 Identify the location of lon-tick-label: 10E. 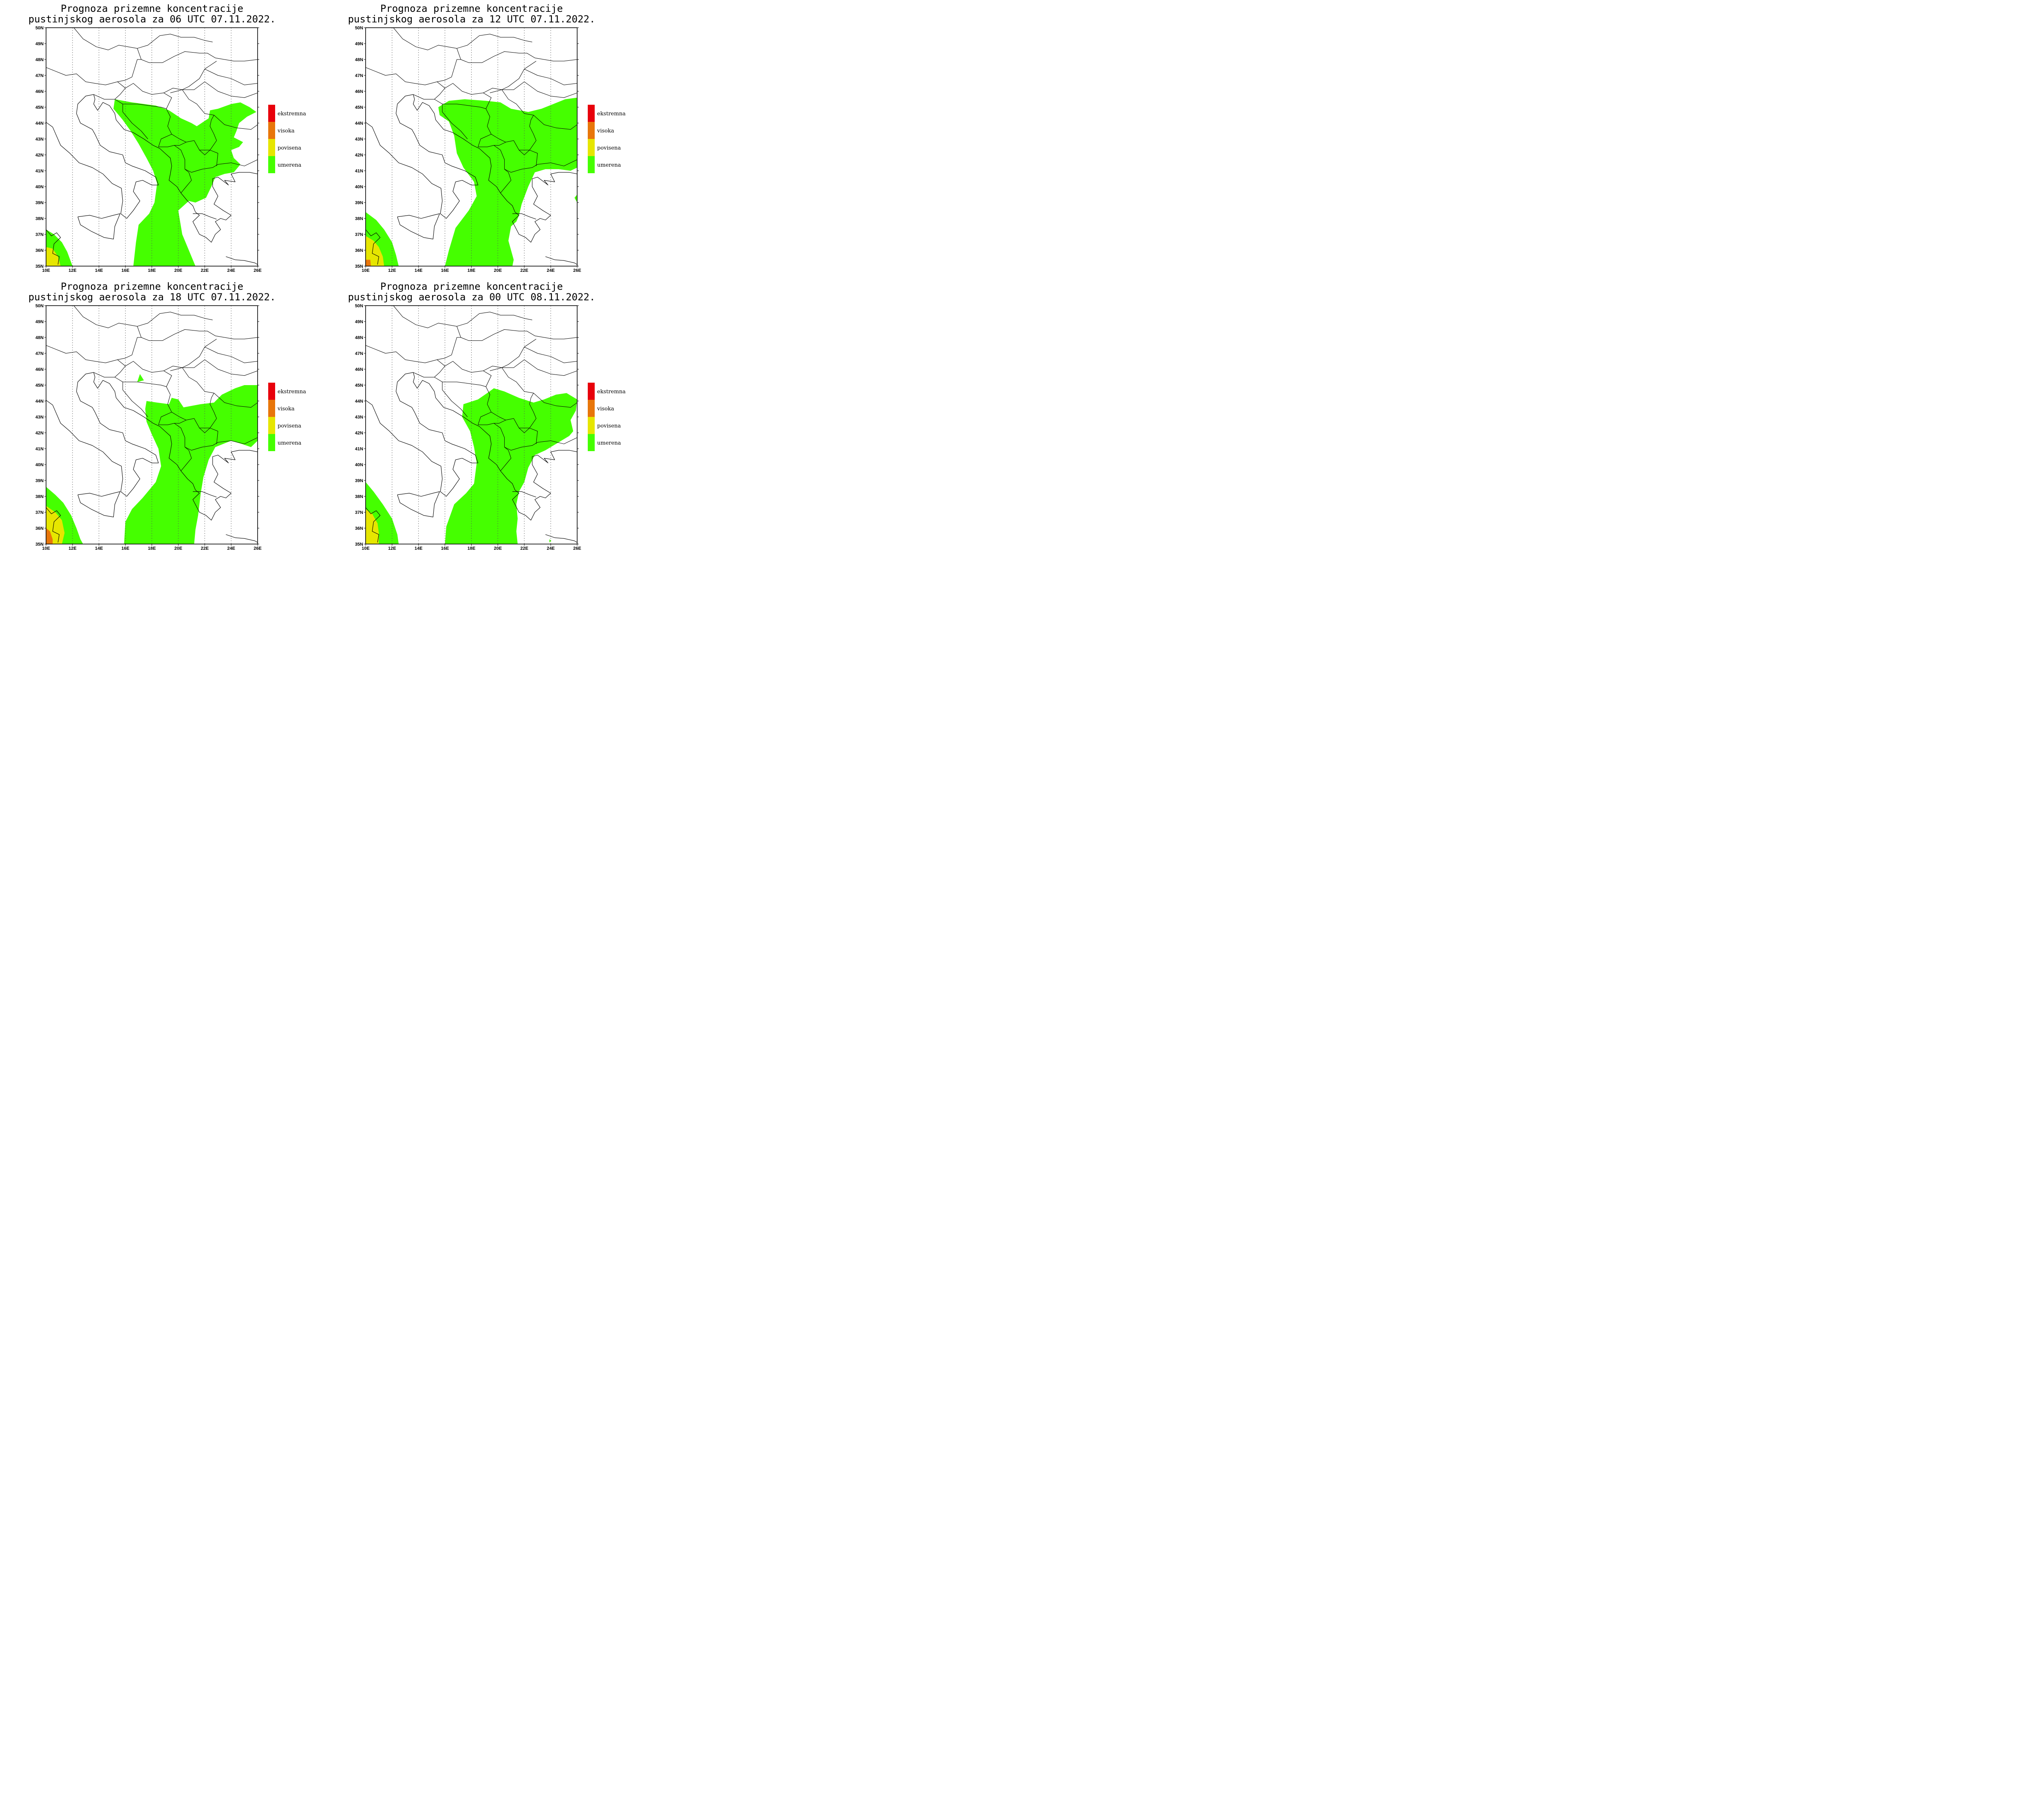
(366, 548).